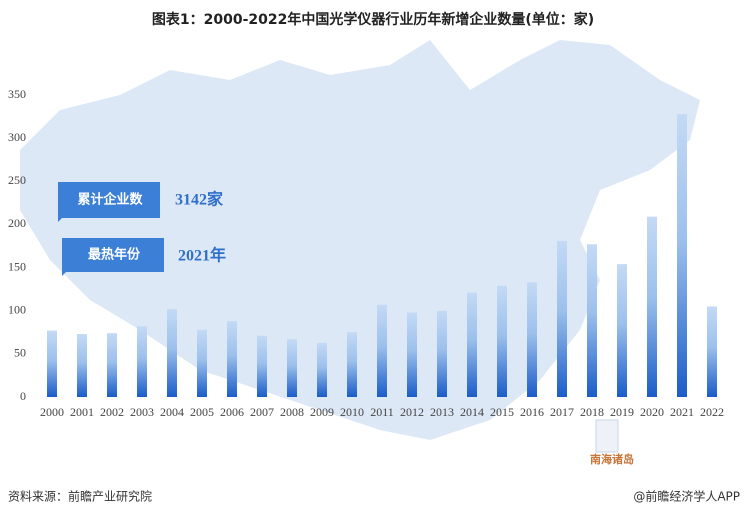  What do you see at coordinates (682, 412) in the screenshot?
I see `x-tick-label: 2021` at bounding box center [682, 412].